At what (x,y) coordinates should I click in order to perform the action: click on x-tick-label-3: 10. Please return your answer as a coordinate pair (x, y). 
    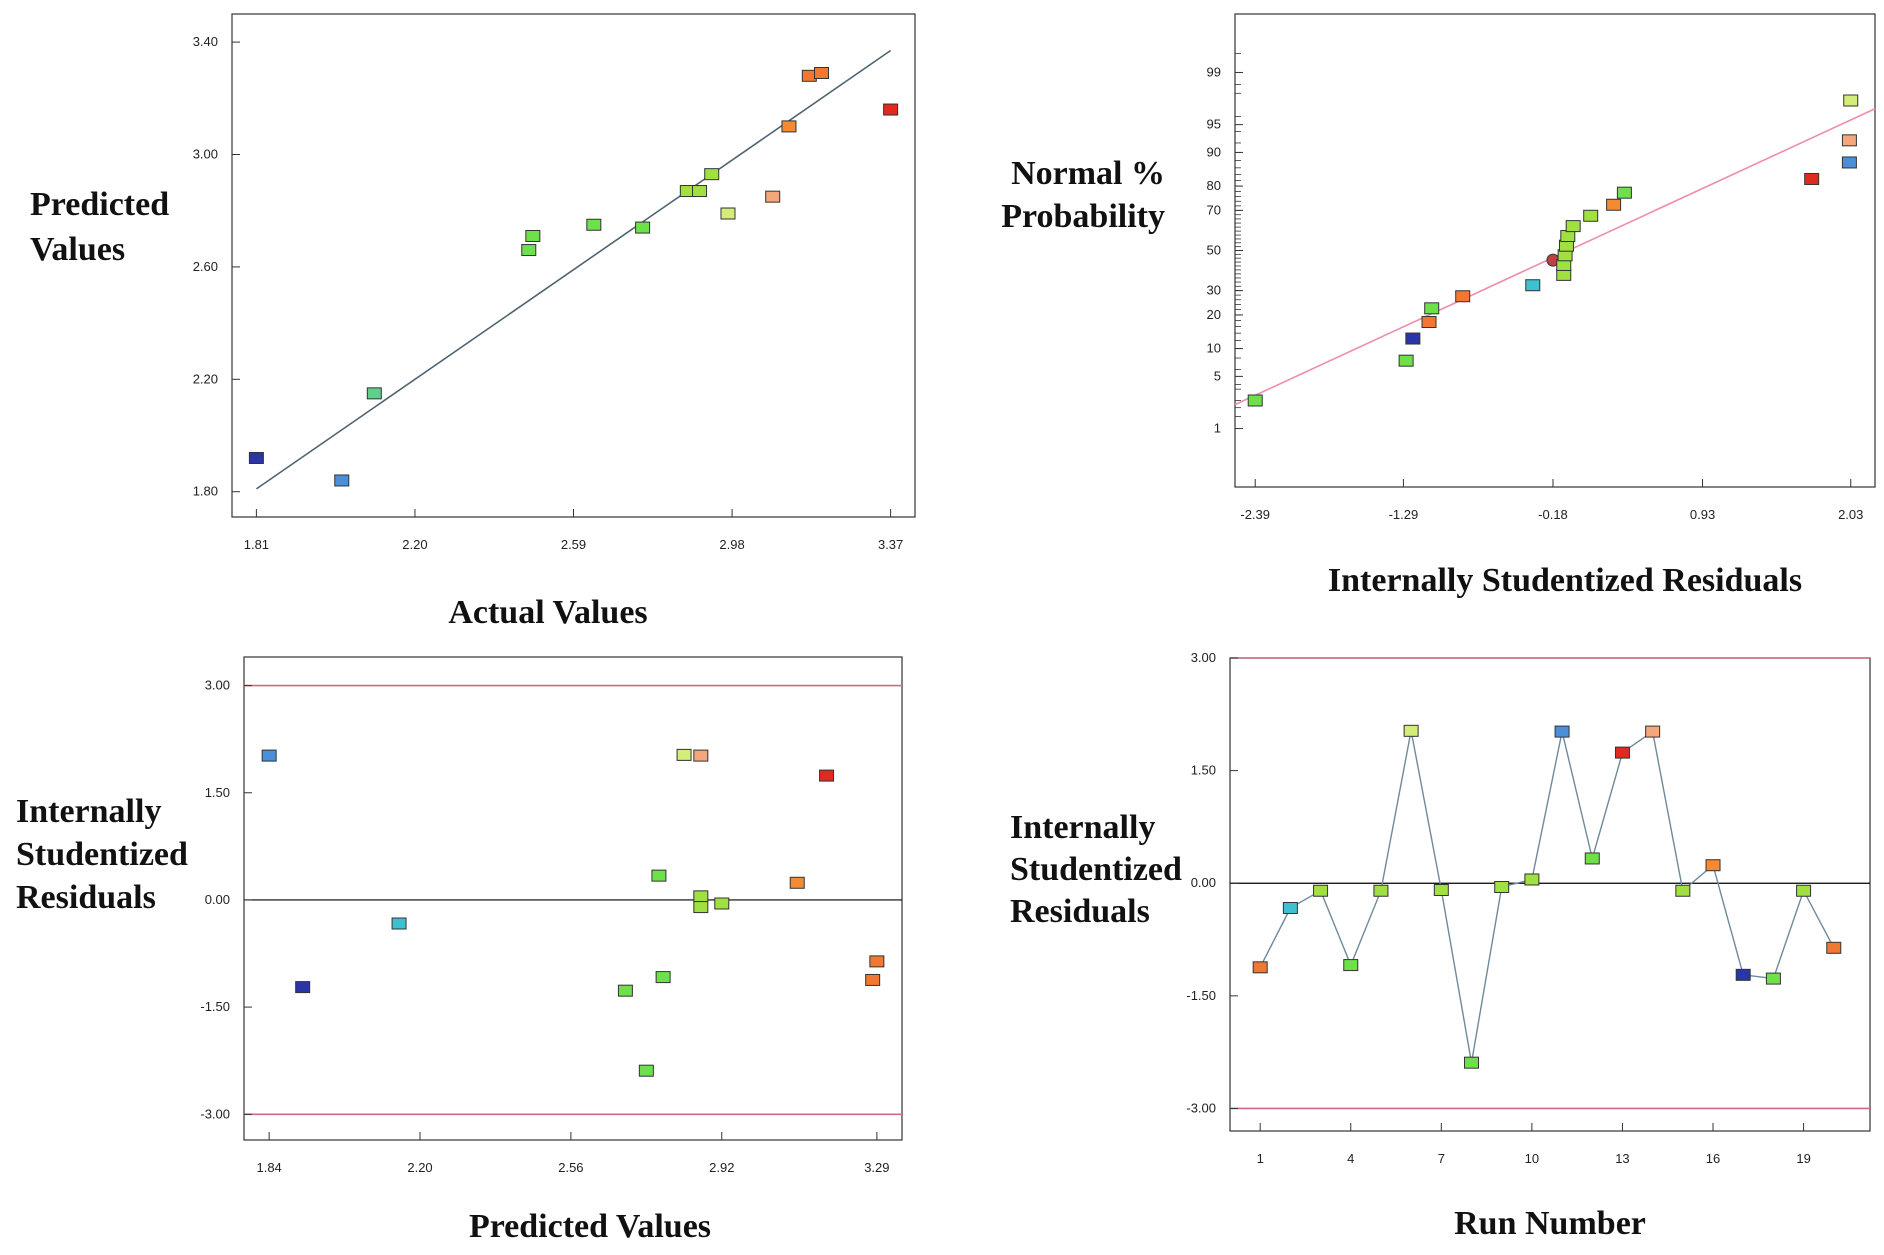
    Looking at the image, I should click on (1532, 1158).